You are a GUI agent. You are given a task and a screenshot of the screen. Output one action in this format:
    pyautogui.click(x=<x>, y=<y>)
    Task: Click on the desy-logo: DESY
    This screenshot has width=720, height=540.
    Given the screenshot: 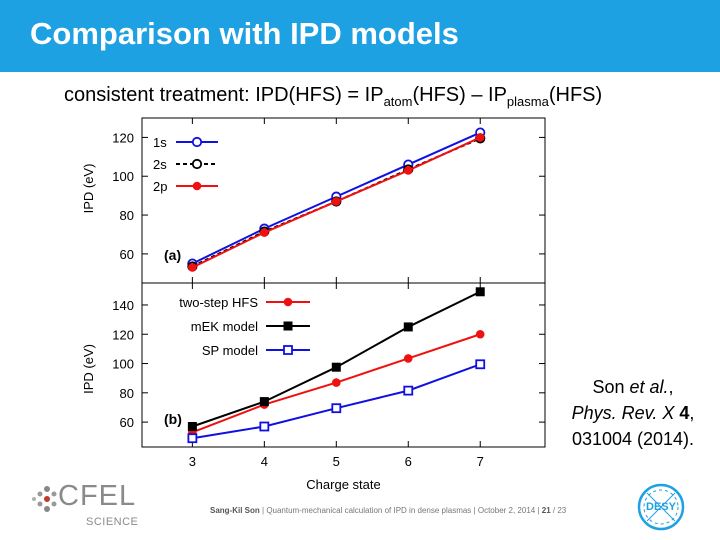 What is the action you would take?
    pyautogui.click(x=661, y=507)
    